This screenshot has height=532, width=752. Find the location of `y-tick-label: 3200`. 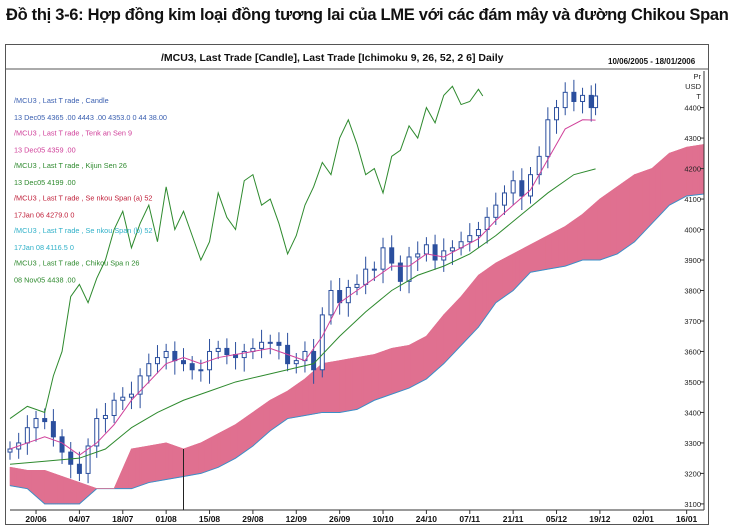

y-tick-label: 3200 is located at coordinates (692, 473).